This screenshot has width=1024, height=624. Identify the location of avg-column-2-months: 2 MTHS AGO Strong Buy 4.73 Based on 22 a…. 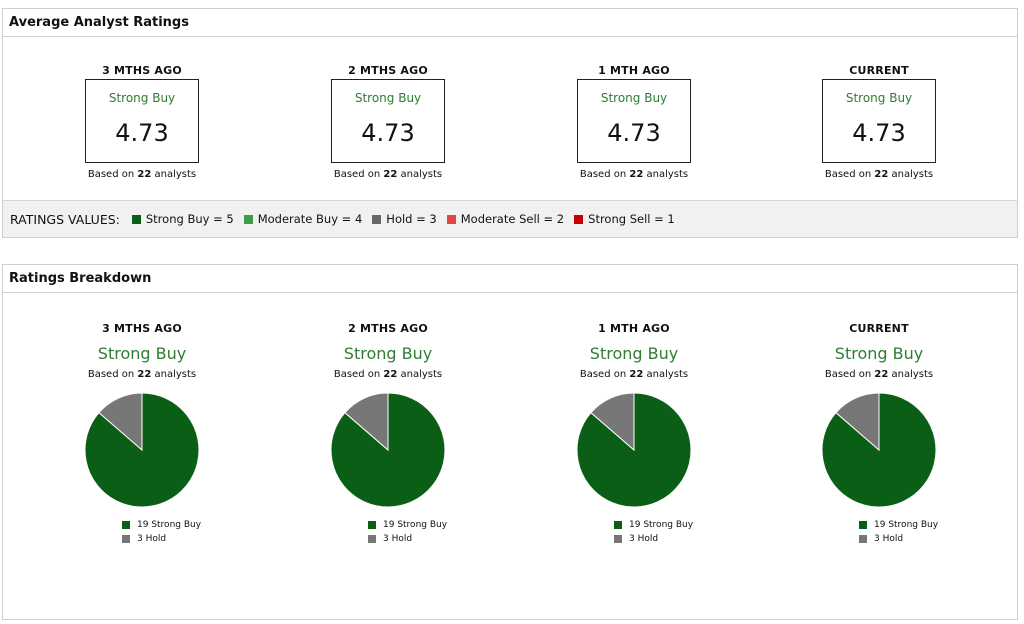
(388, 122).